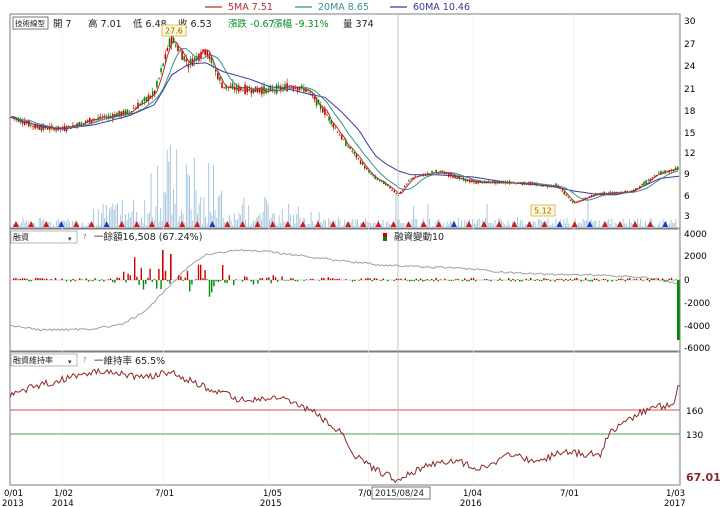 The width and height of the screenshot is (720, 507). I want to click on margin-selector-label: 融資, so click(21, 237).